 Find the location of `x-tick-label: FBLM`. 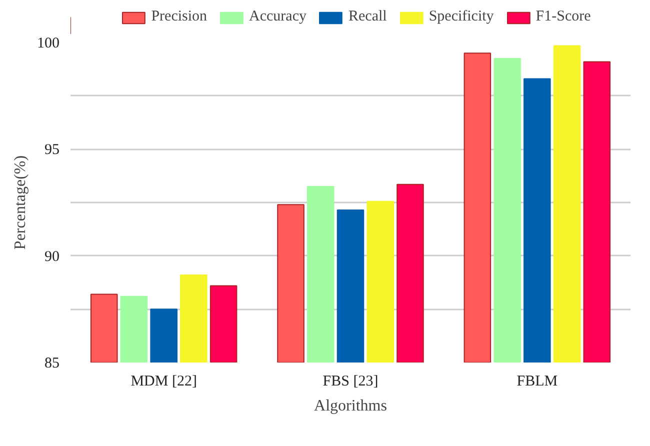

x-tick-label: FBLM is located at coordinates (537, 382).